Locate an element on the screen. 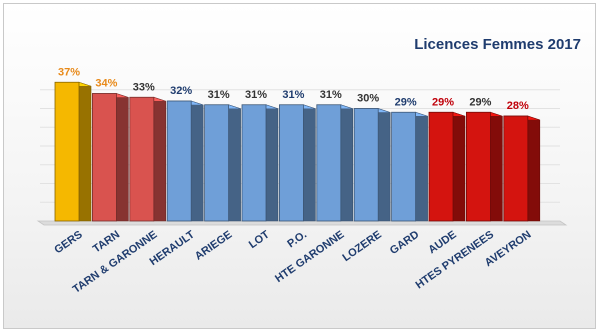 Image resolution: width=601 pixels, height=333 pixels. data-label: 30% is located at coordinates (368, 99).